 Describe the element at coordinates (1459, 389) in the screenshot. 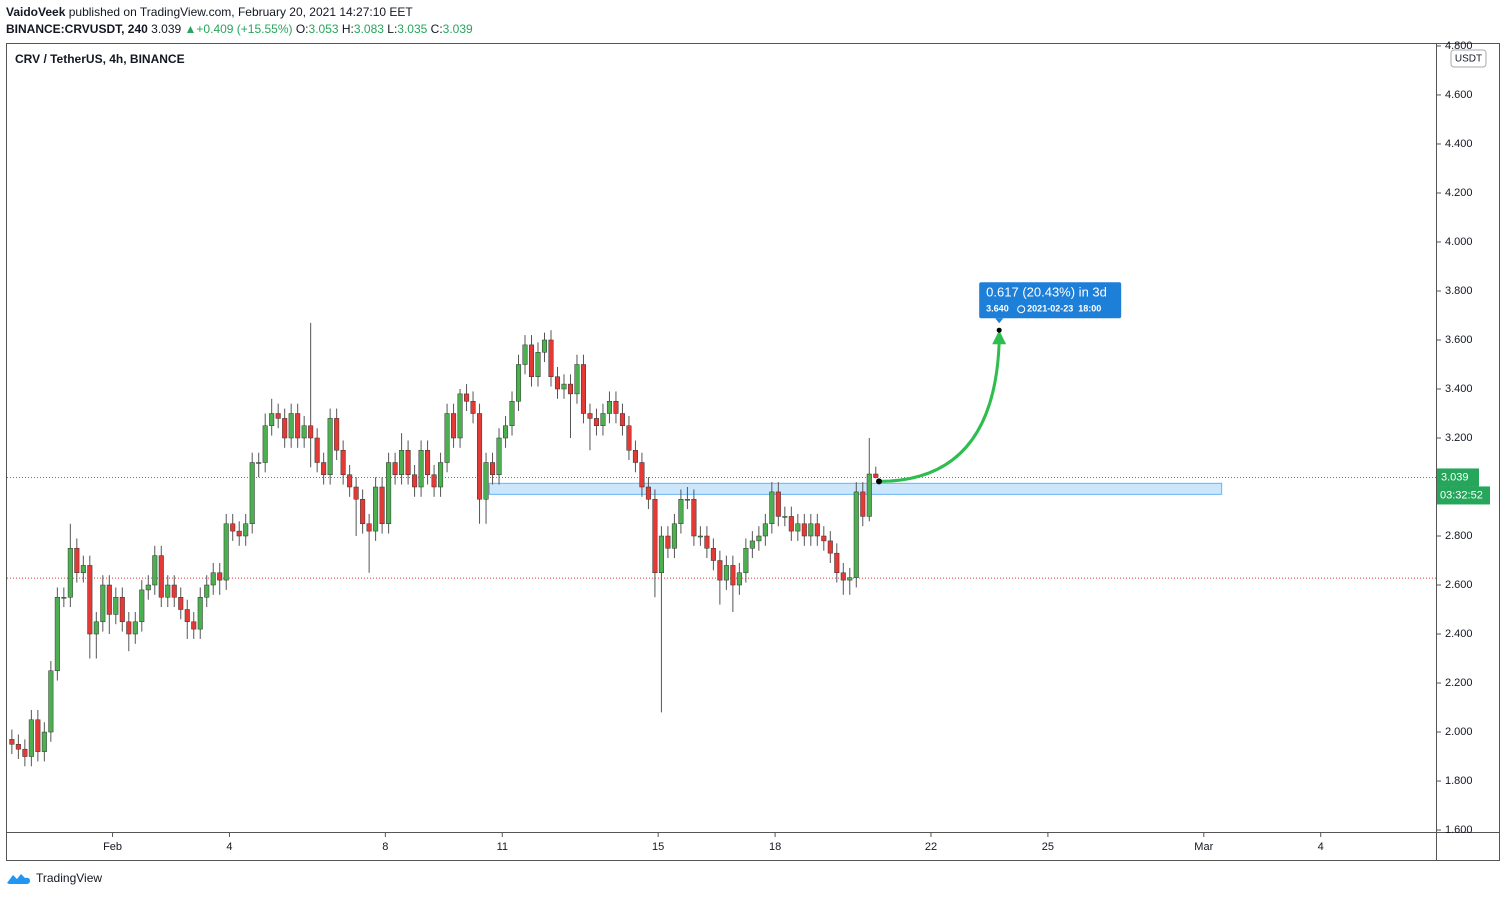

I see `y-tick-label: 3.400` at that location.